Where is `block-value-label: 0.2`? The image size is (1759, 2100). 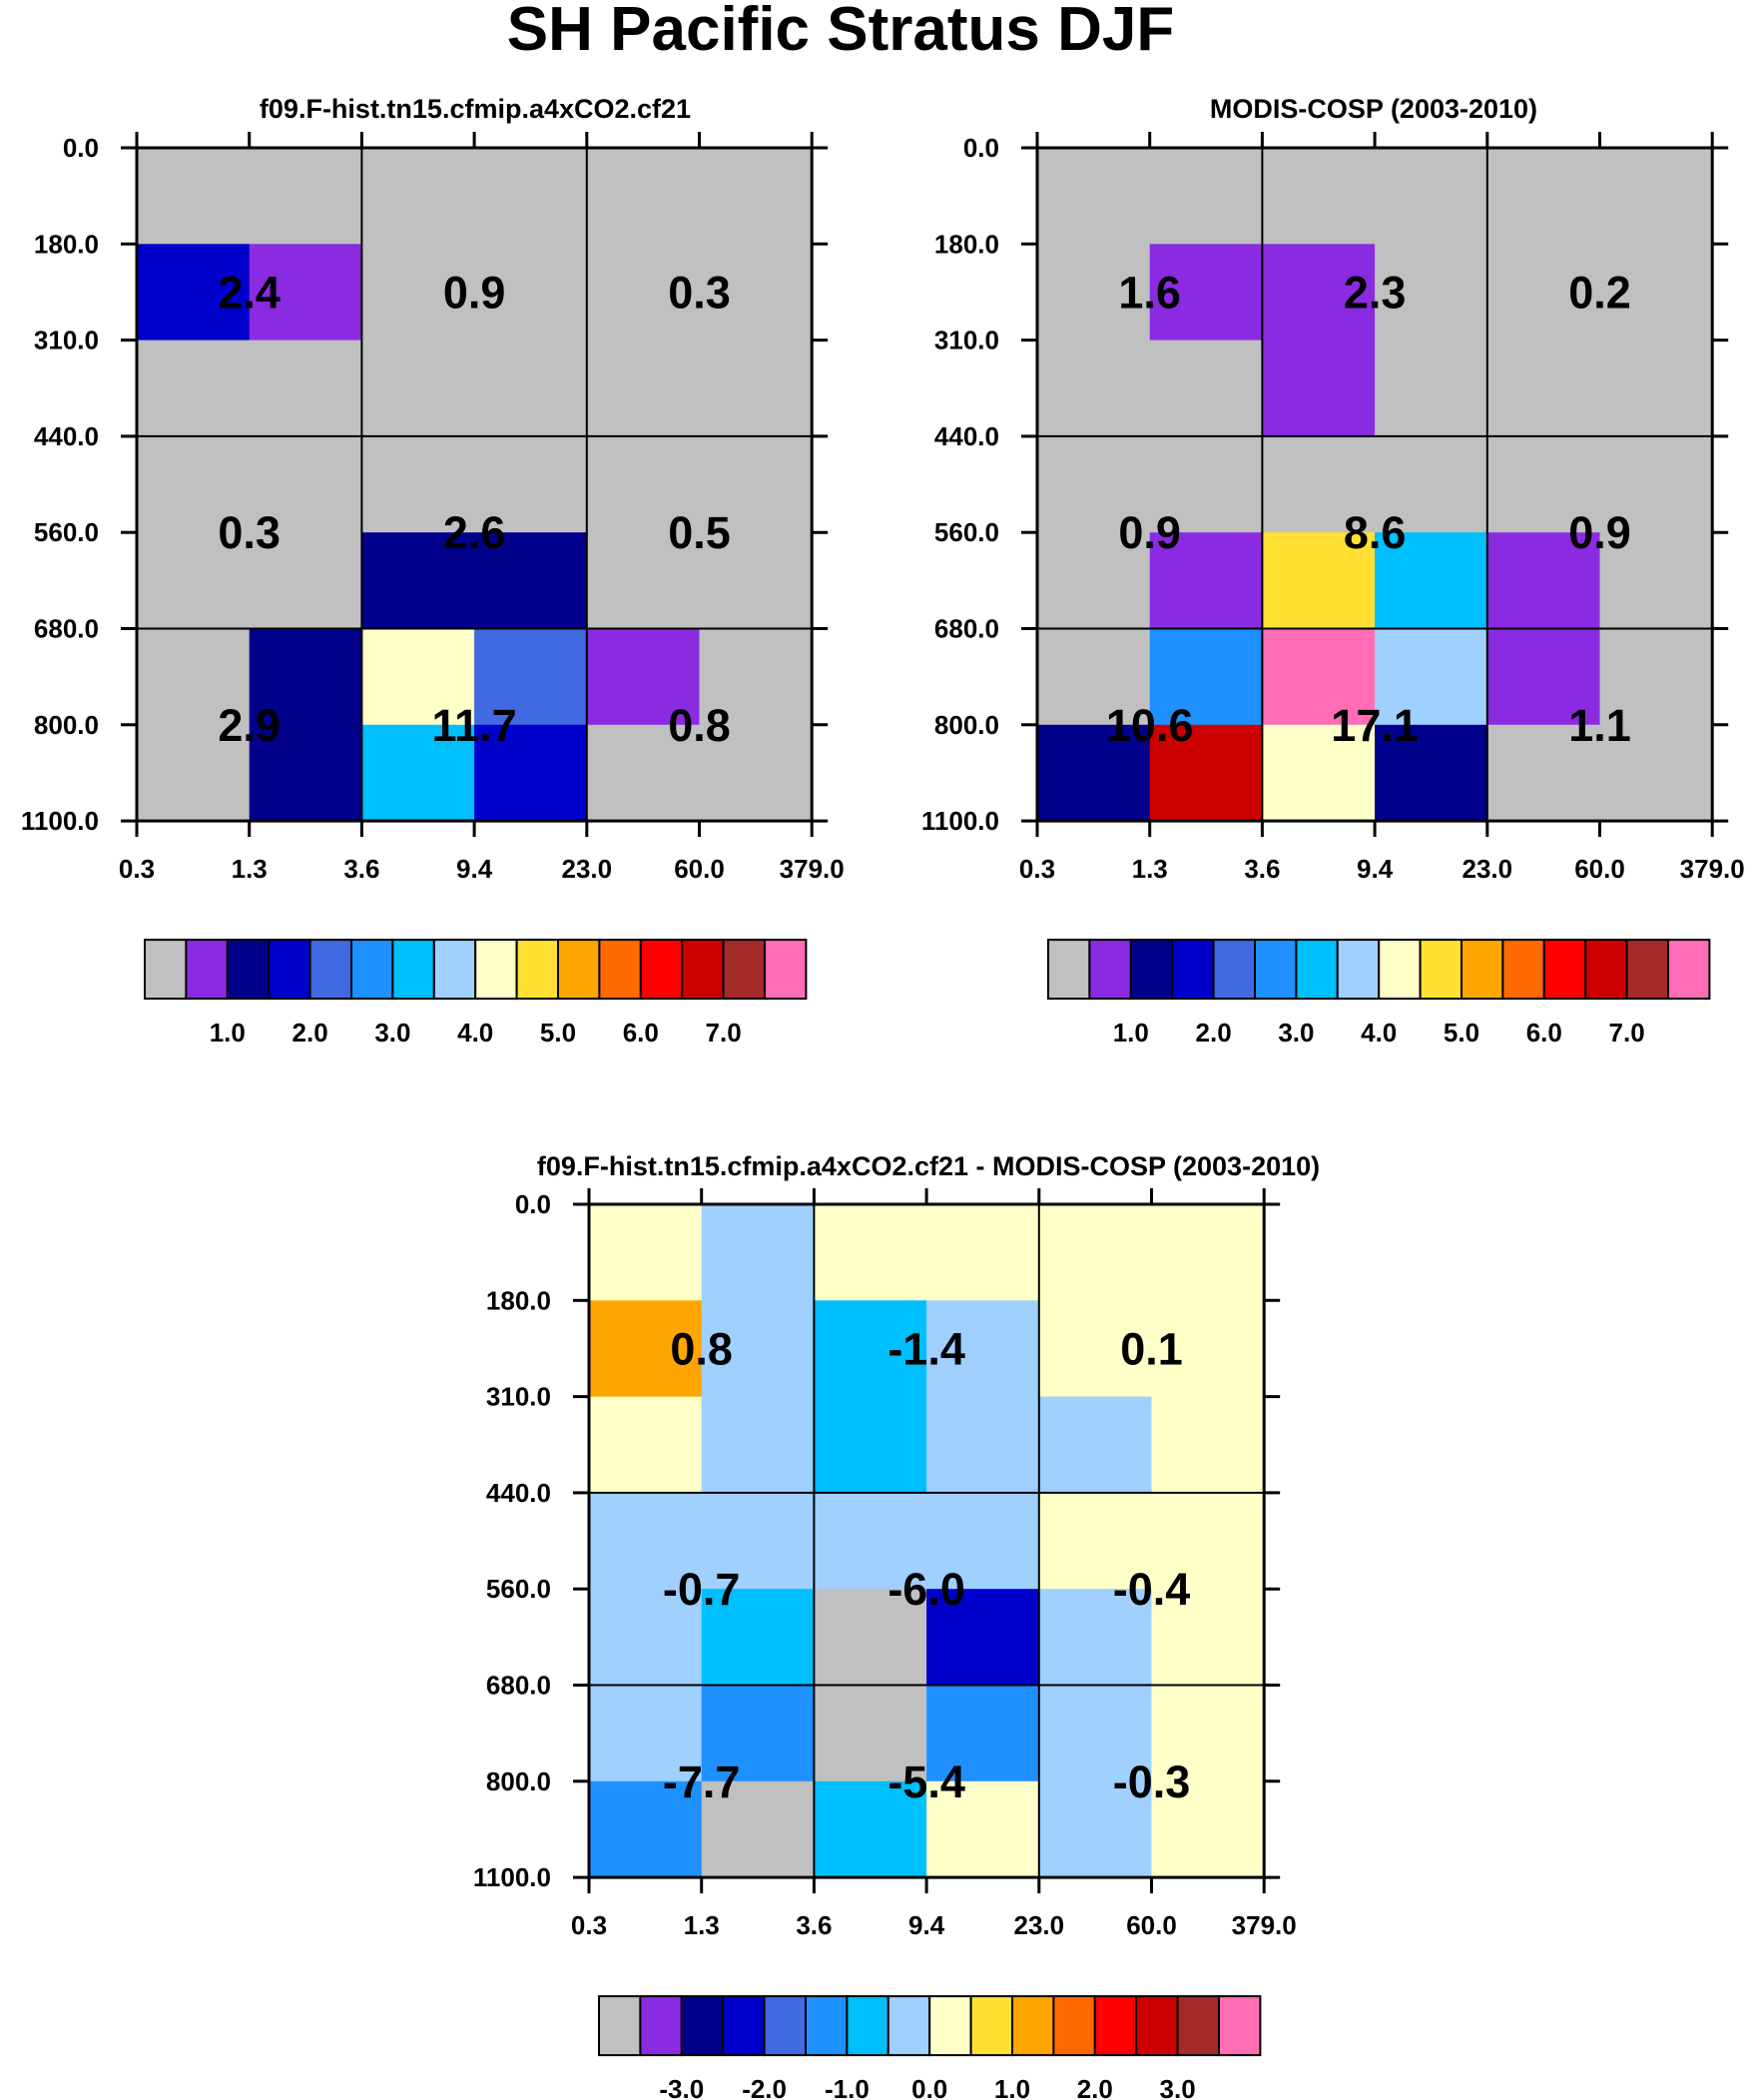
block-value-label: 0.2 is located at coordinates (1599, 292).